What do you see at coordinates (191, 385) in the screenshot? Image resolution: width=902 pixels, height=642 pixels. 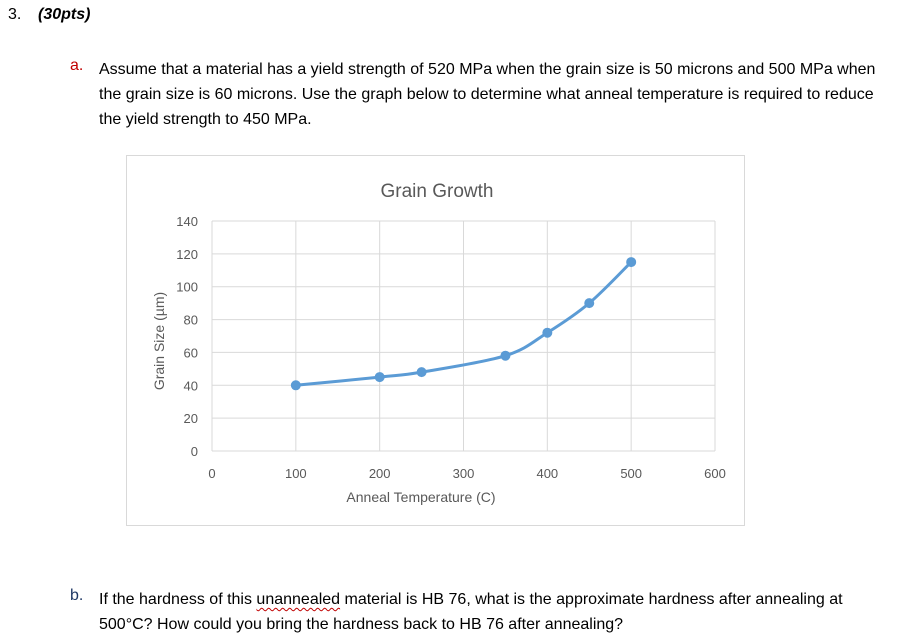 I see `y-tick-label: 40` at bounding box center [191, 385].